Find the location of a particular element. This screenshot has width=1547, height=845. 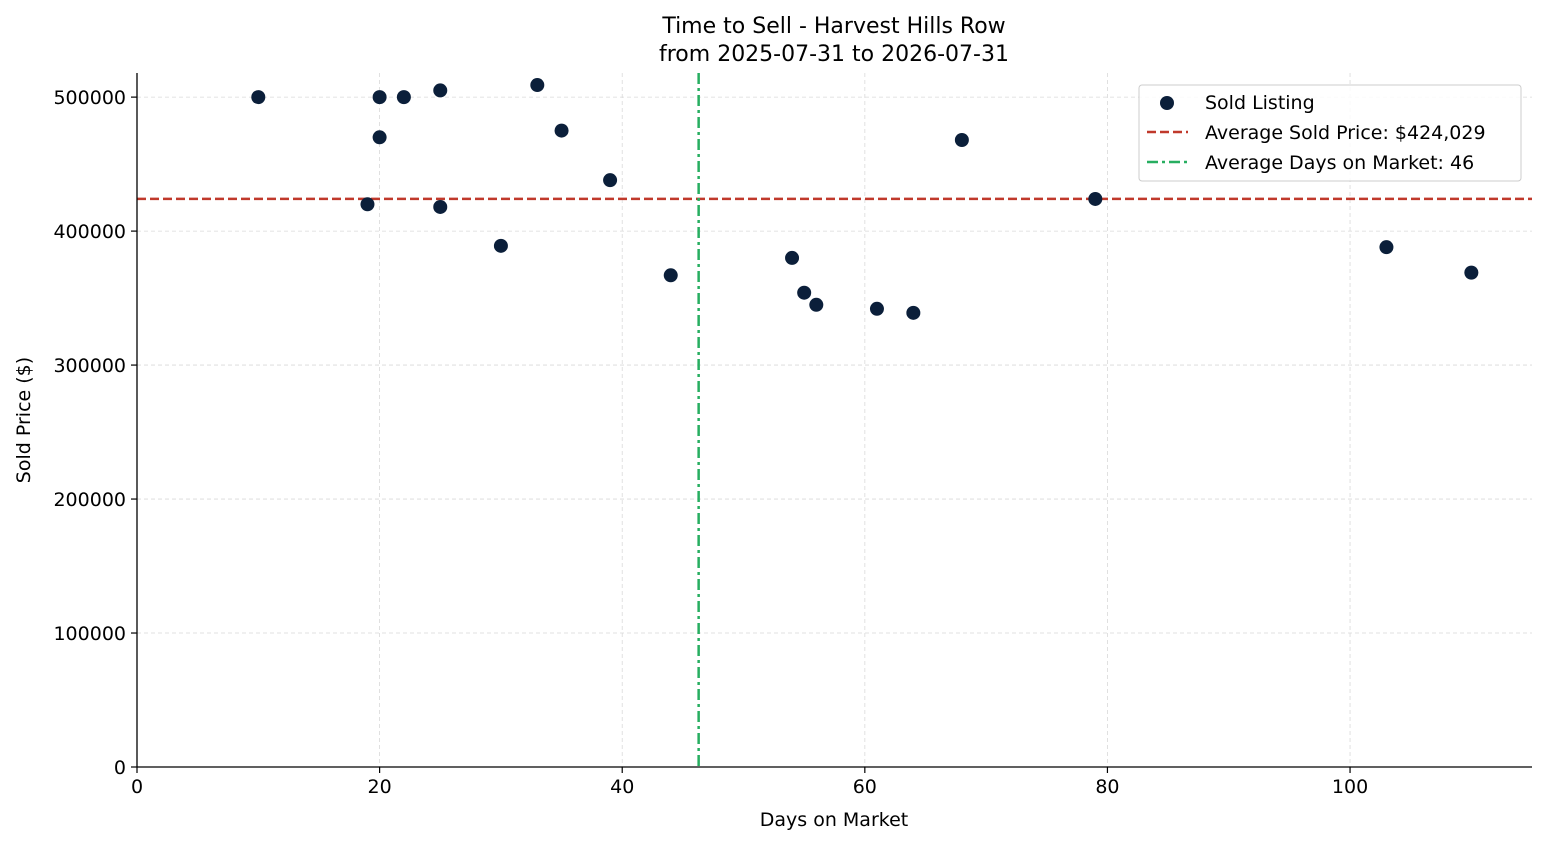

legend-label-average-days: Average Days on Market: 46 is located at coordinates (1339, 163).